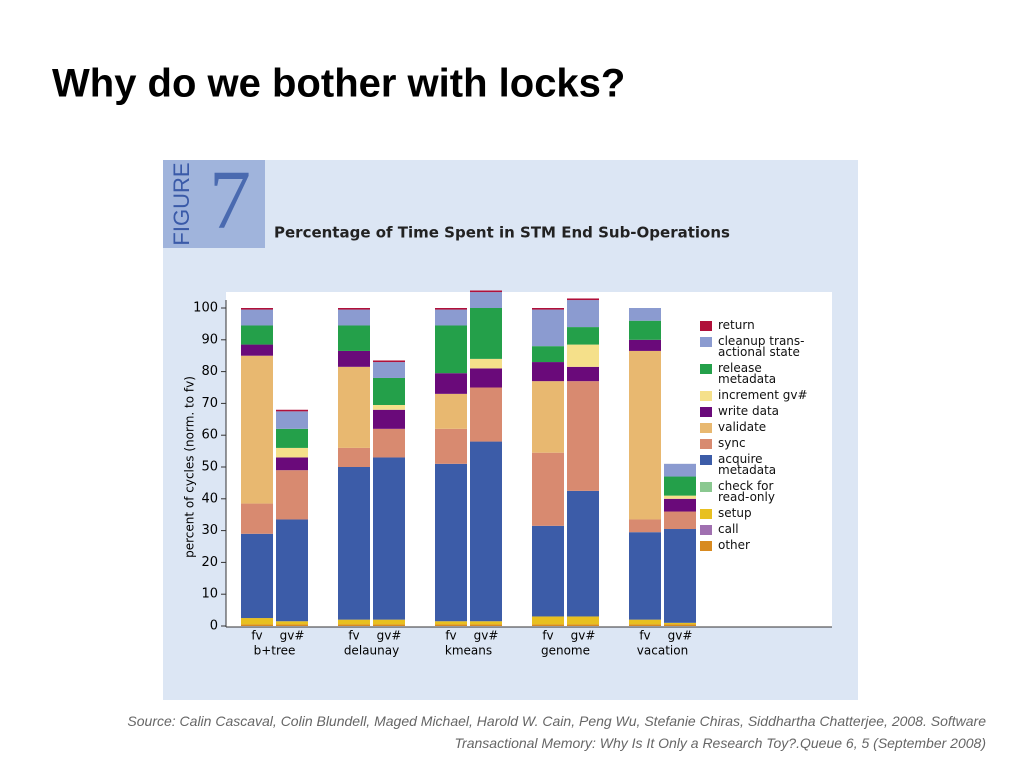  What do you see at coordinates (662, 651) in the screenshot?
I see `group-label: vacation` at bounding box center [662, 651].